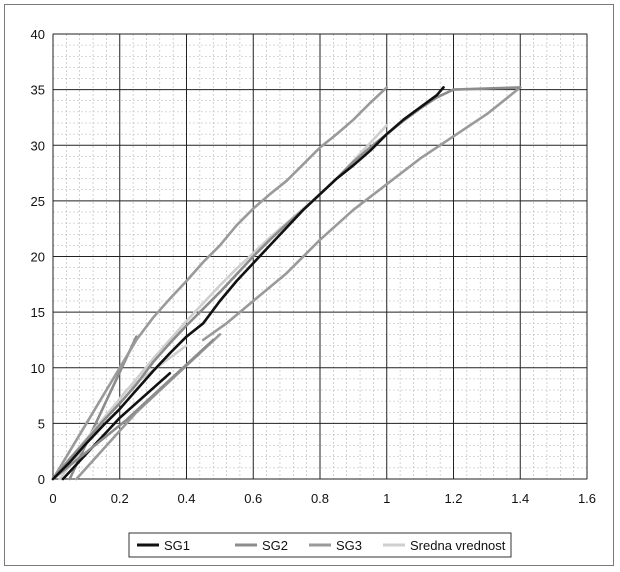  What do you see at coordinates (38, 34) in the screenshot?
I see `y-tick-label: 40` at bounding box center [38, 34].